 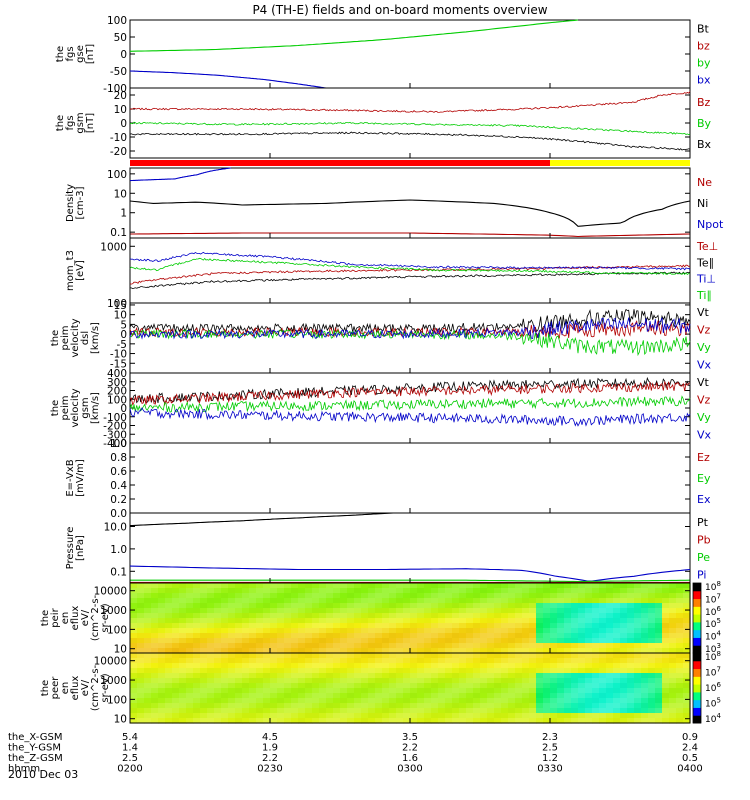 What do you see at coordinates (120, 316) in the screenshot?
I see `y-tick-label: 10` at bounding box center [120, 316].